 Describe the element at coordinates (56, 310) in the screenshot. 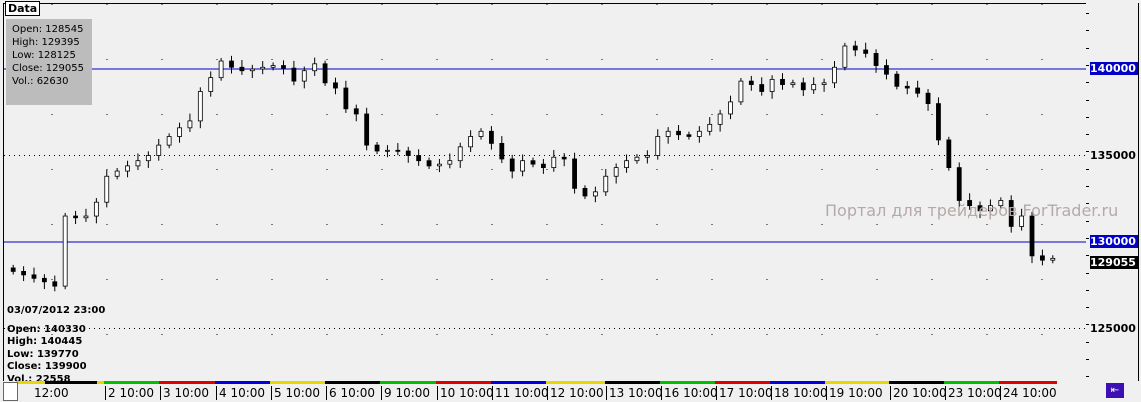

I see `cursor-date: 03/07/2012 23:00` at that location.